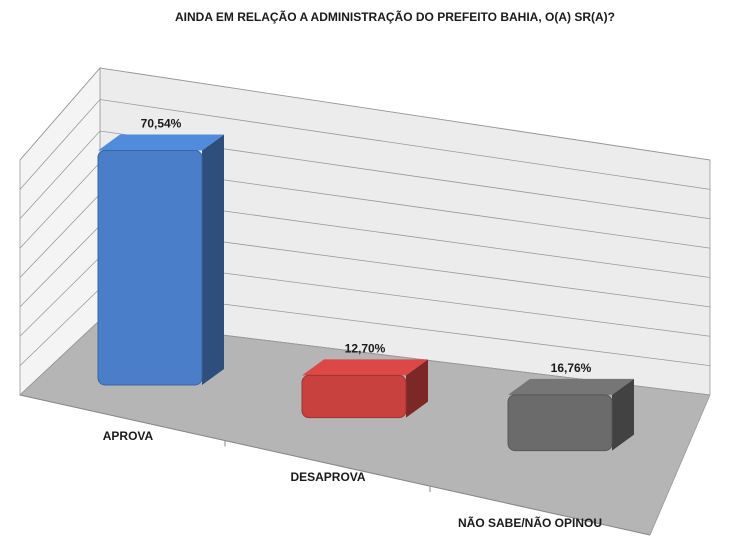 This screenshot has width=749, height=542. I want to click on value-label: 16,76%, so click(571, 368).